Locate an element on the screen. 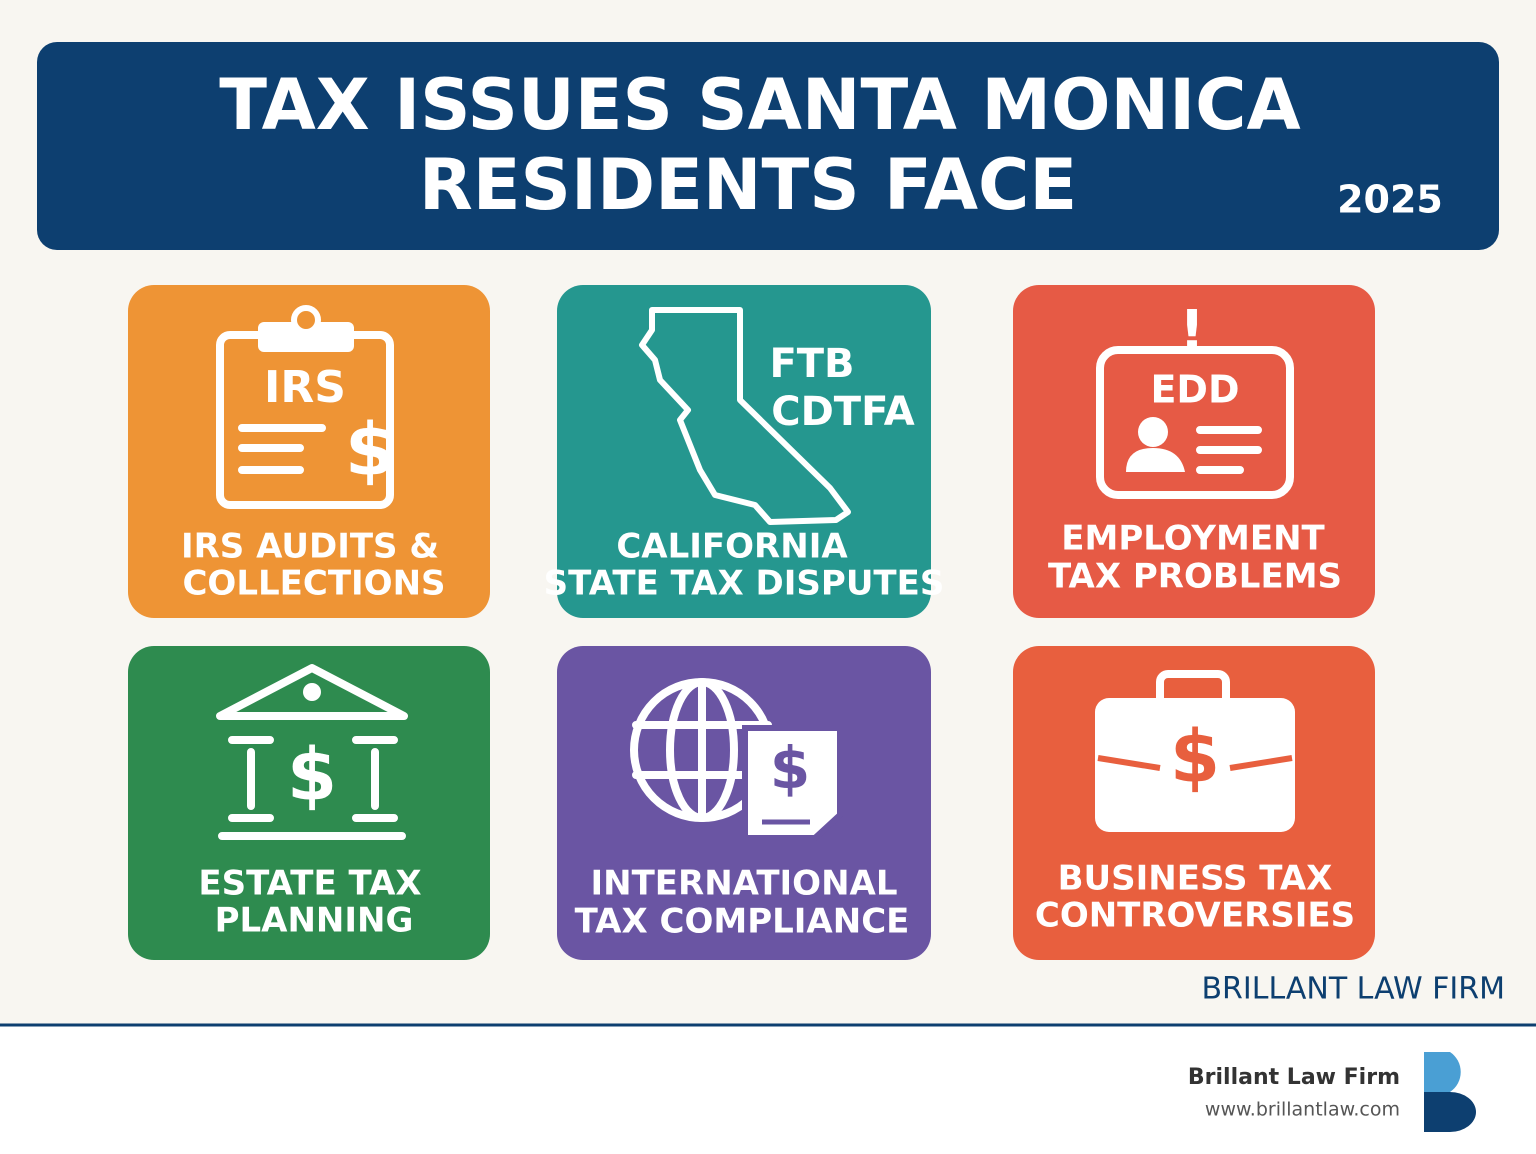  icon-text: ! is located at coordinates (1192, 331).